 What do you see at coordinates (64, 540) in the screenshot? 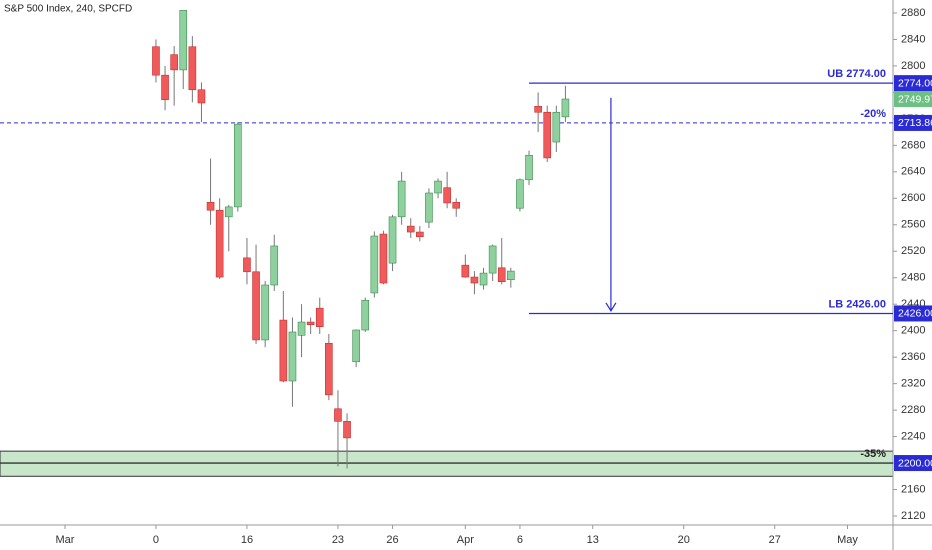
I see `x-tick-label: Mar` at bounding box center [64, 540].